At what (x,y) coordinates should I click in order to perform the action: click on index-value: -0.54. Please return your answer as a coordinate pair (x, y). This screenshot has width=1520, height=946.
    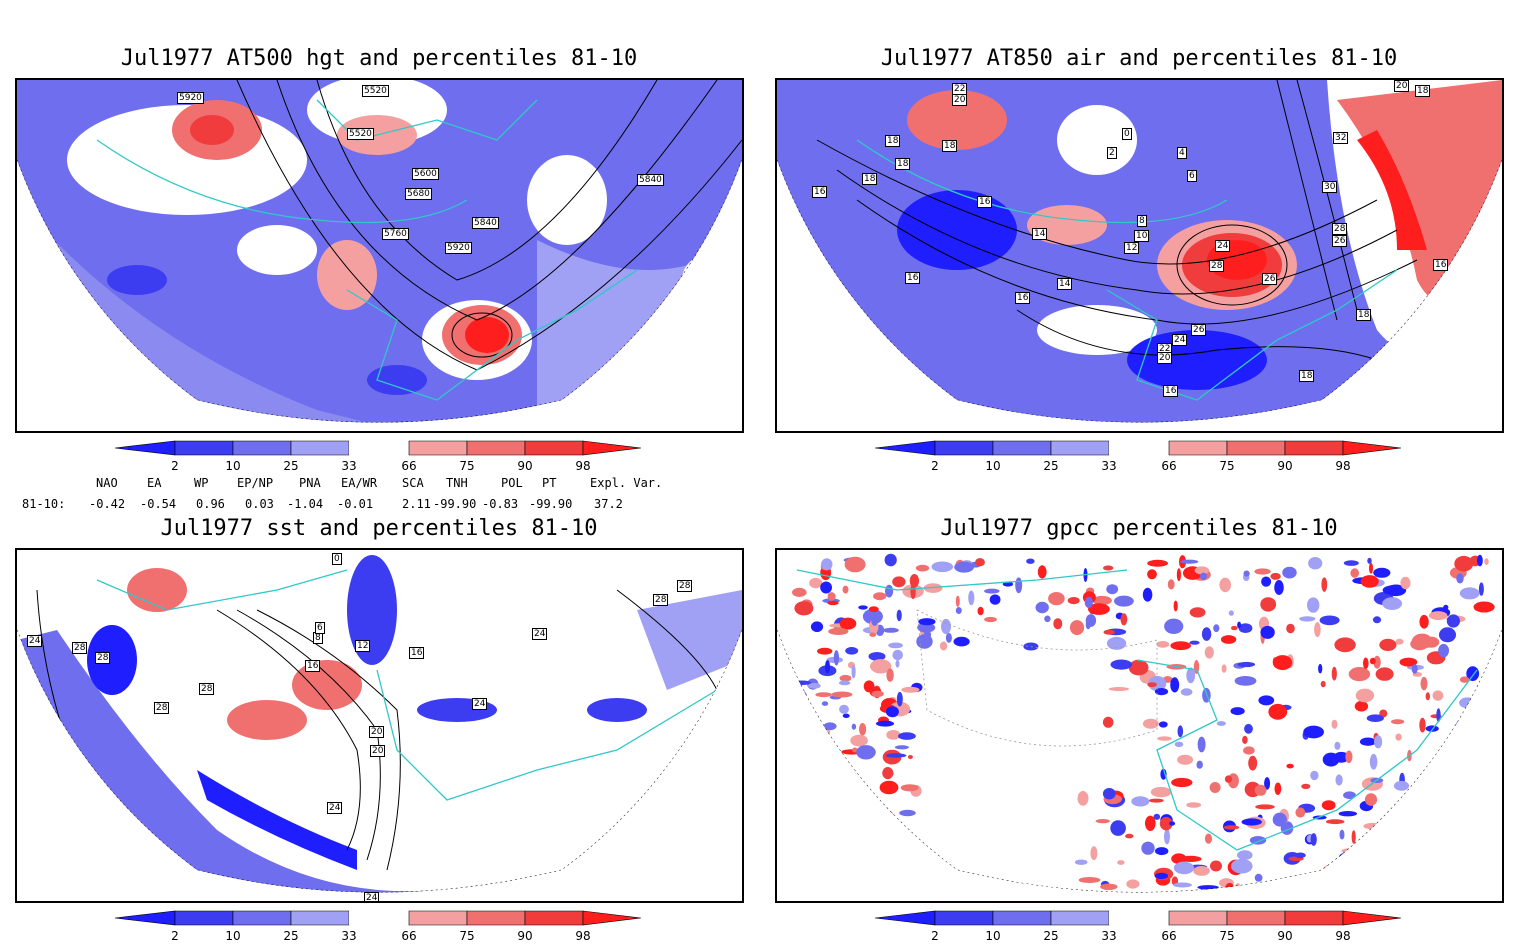
    Looking at the image, I should click on (158, 504).